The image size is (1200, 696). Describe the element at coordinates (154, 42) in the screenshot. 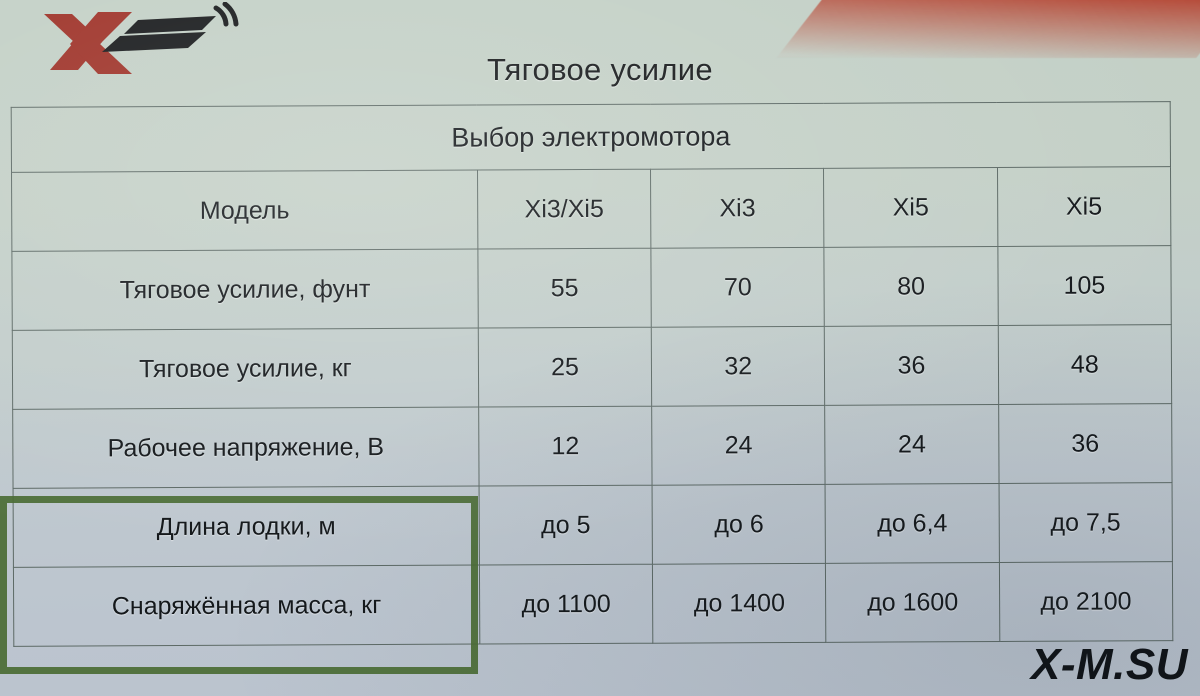

I see `logo-speed-bar-bottom` at that location.